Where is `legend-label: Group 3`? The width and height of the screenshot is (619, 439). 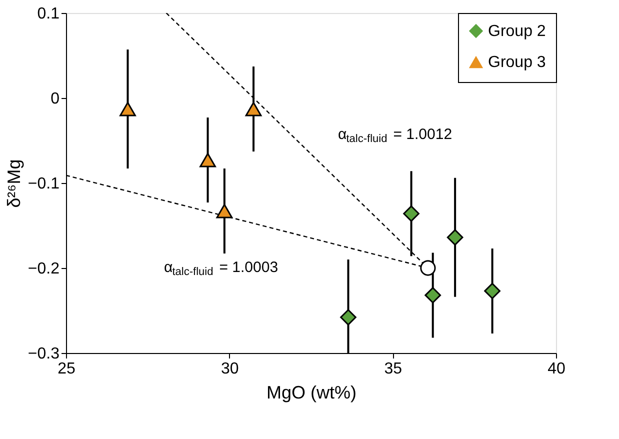 legend-label: Group 3 is located at coordinates (517, 62).